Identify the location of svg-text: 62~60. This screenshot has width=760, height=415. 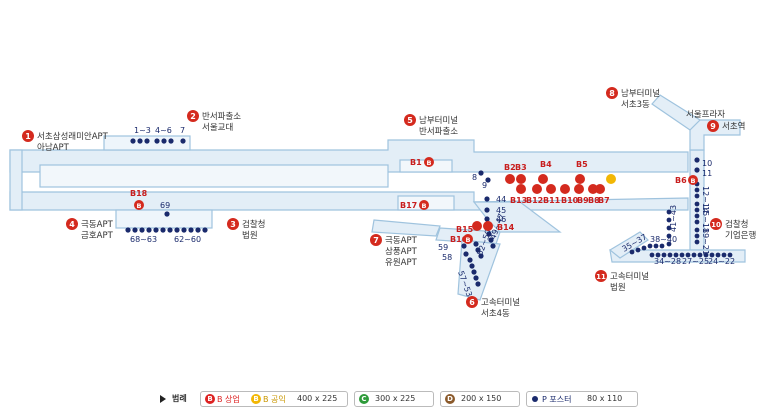
(187, 239).